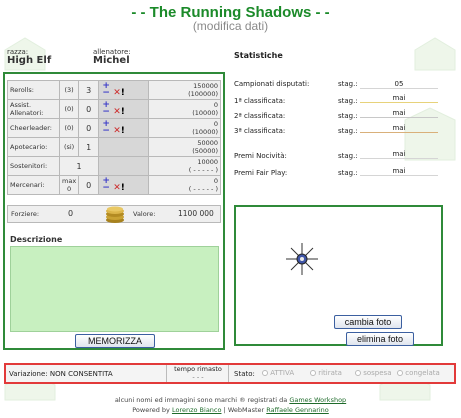 The width and height of the screenshot is (461, 418). What do you see at coordinates (89, 90) in the screenshot?
I see `row-count: 3` at bounding box center [89, 90].